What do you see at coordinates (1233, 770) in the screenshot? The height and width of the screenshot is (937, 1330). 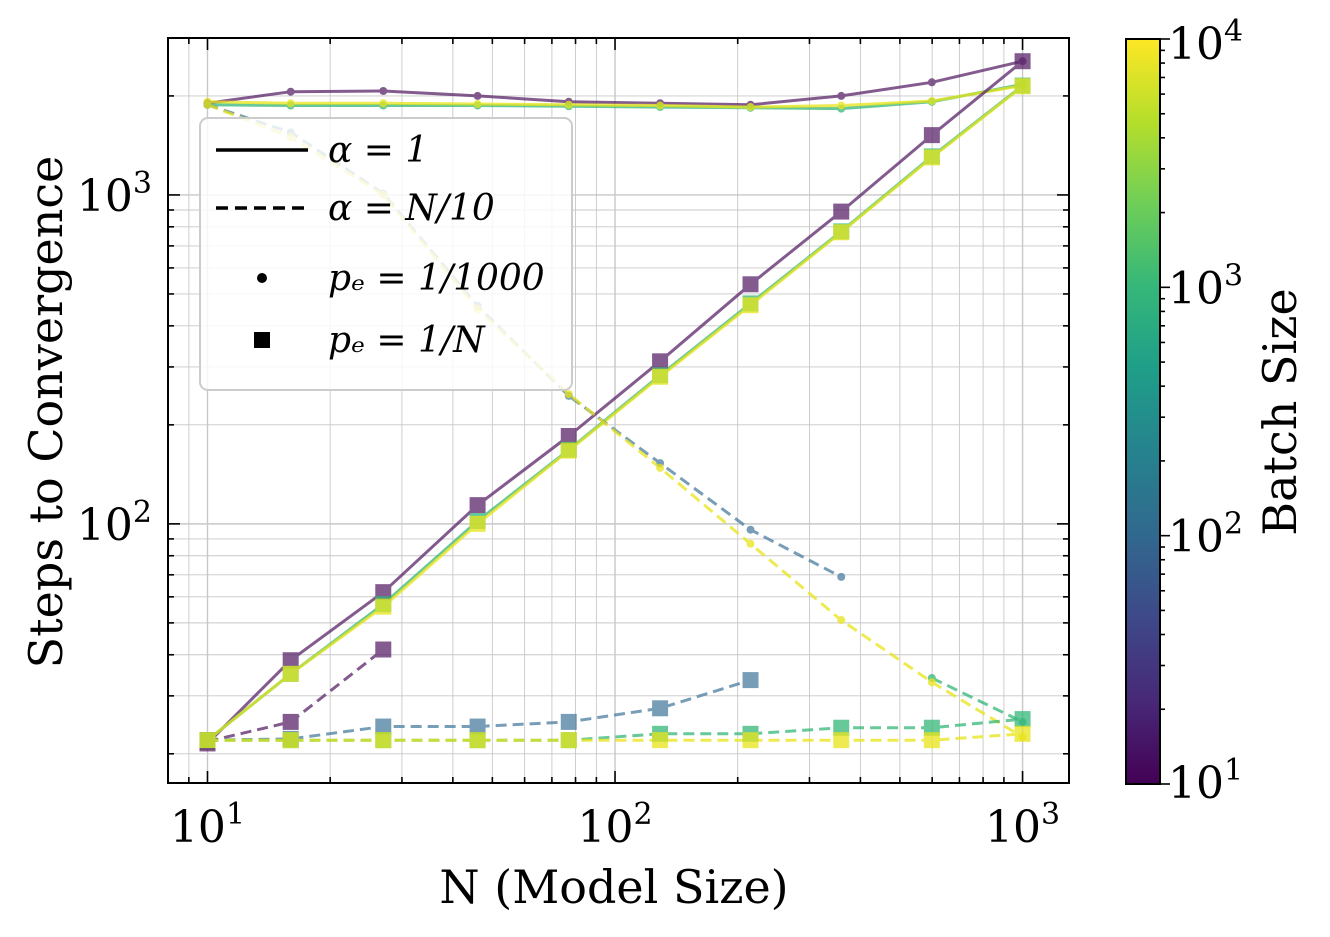 I see `colorbar-tick-label-exp: 1` at bounding box center [1233, 770].